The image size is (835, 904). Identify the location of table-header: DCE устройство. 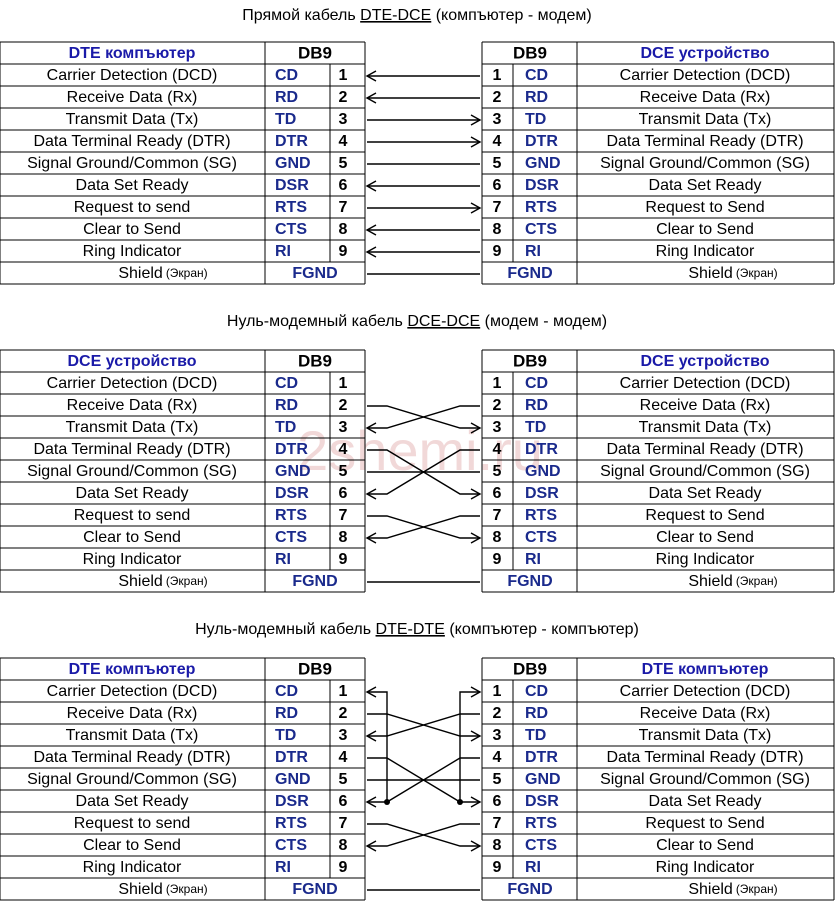
(705, 361).